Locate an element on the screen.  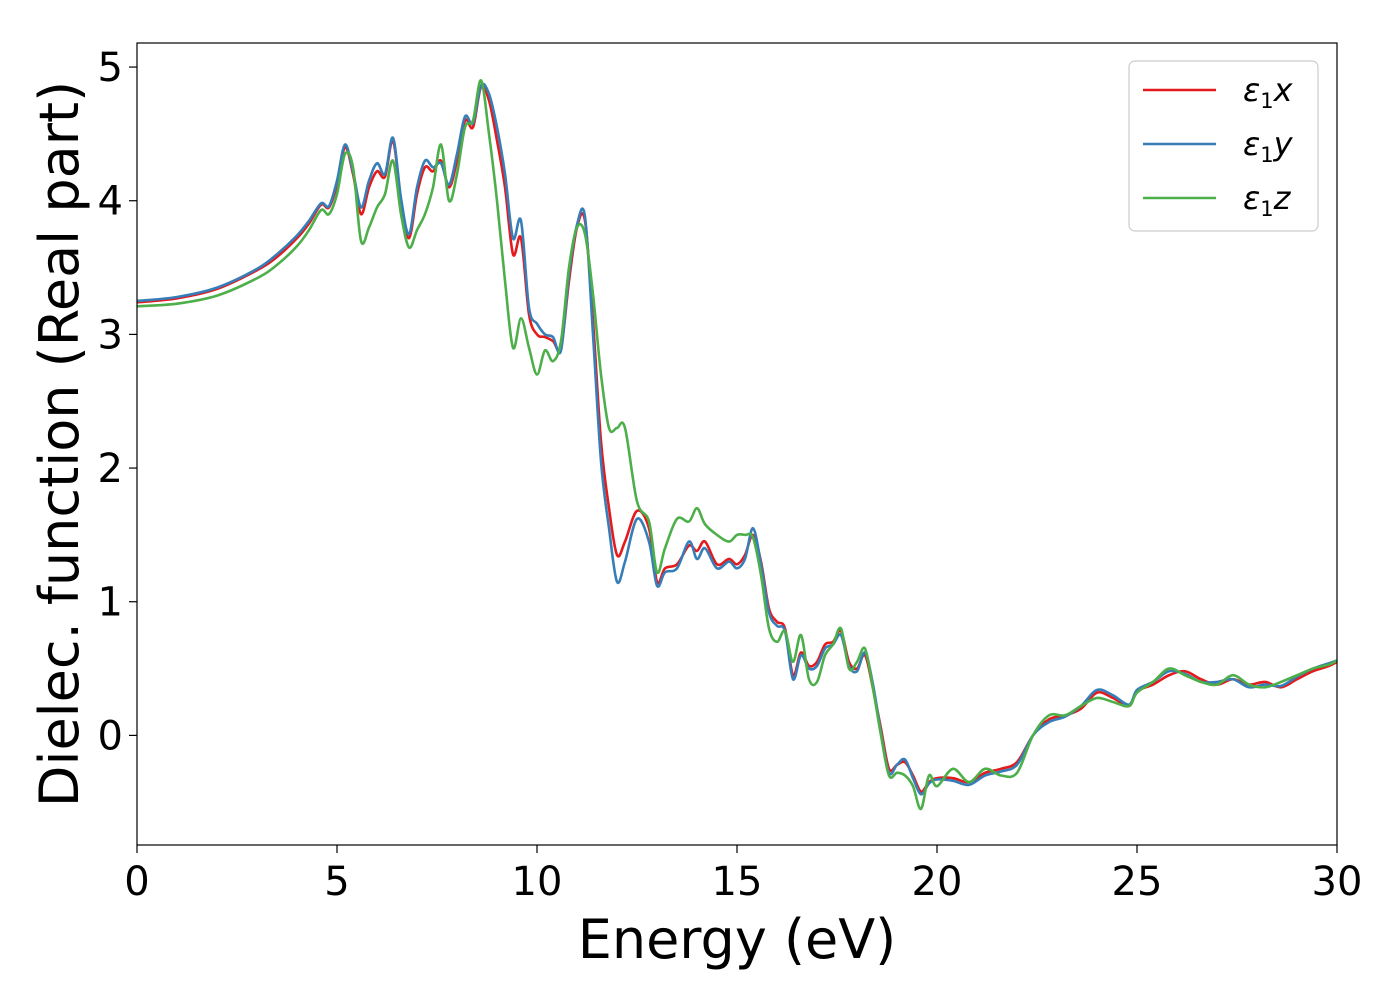
x-tick-label: 20 is located at coordinates (937, 882).